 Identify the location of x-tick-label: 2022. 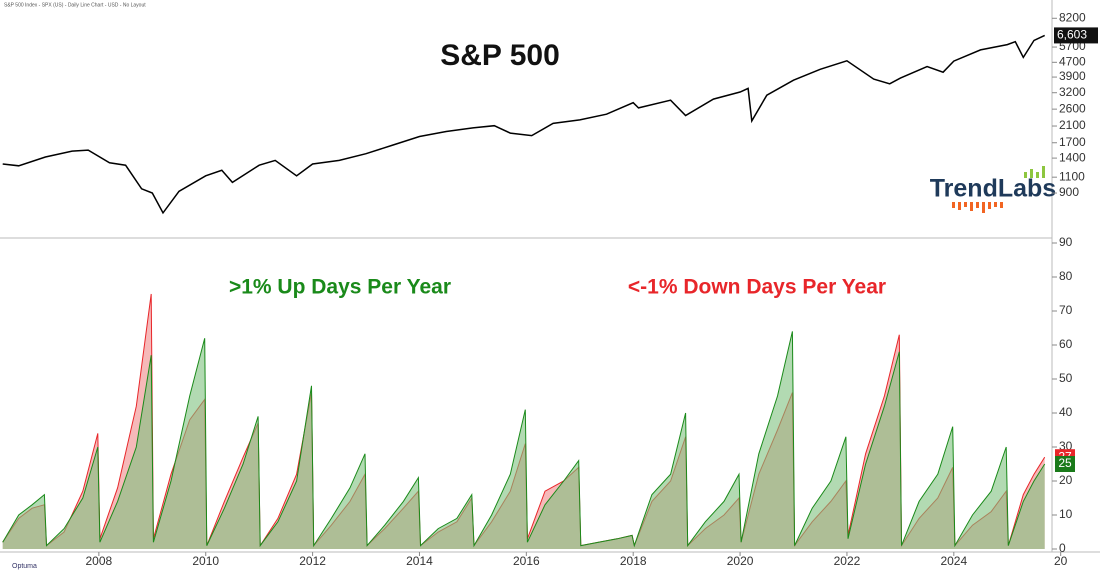
(847, 561).